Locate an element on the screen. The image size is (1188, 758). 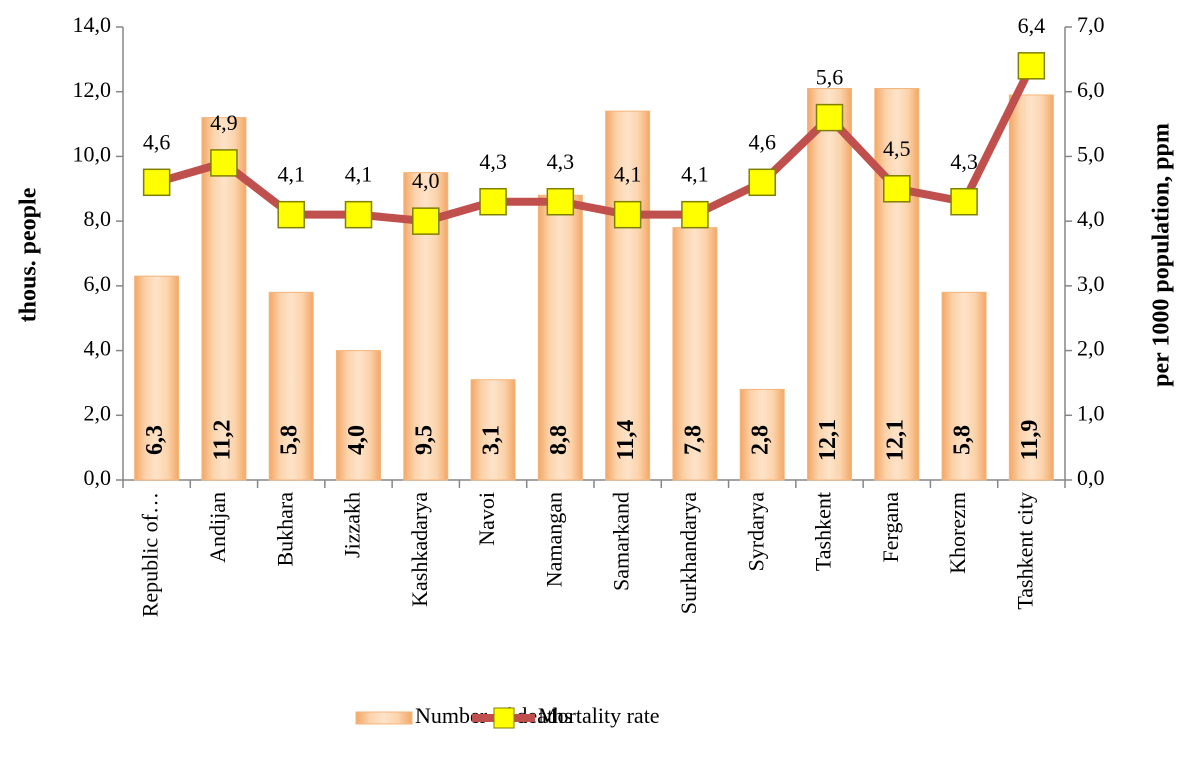
line-value-label: 4,9 is located at coordinates (224, 122).